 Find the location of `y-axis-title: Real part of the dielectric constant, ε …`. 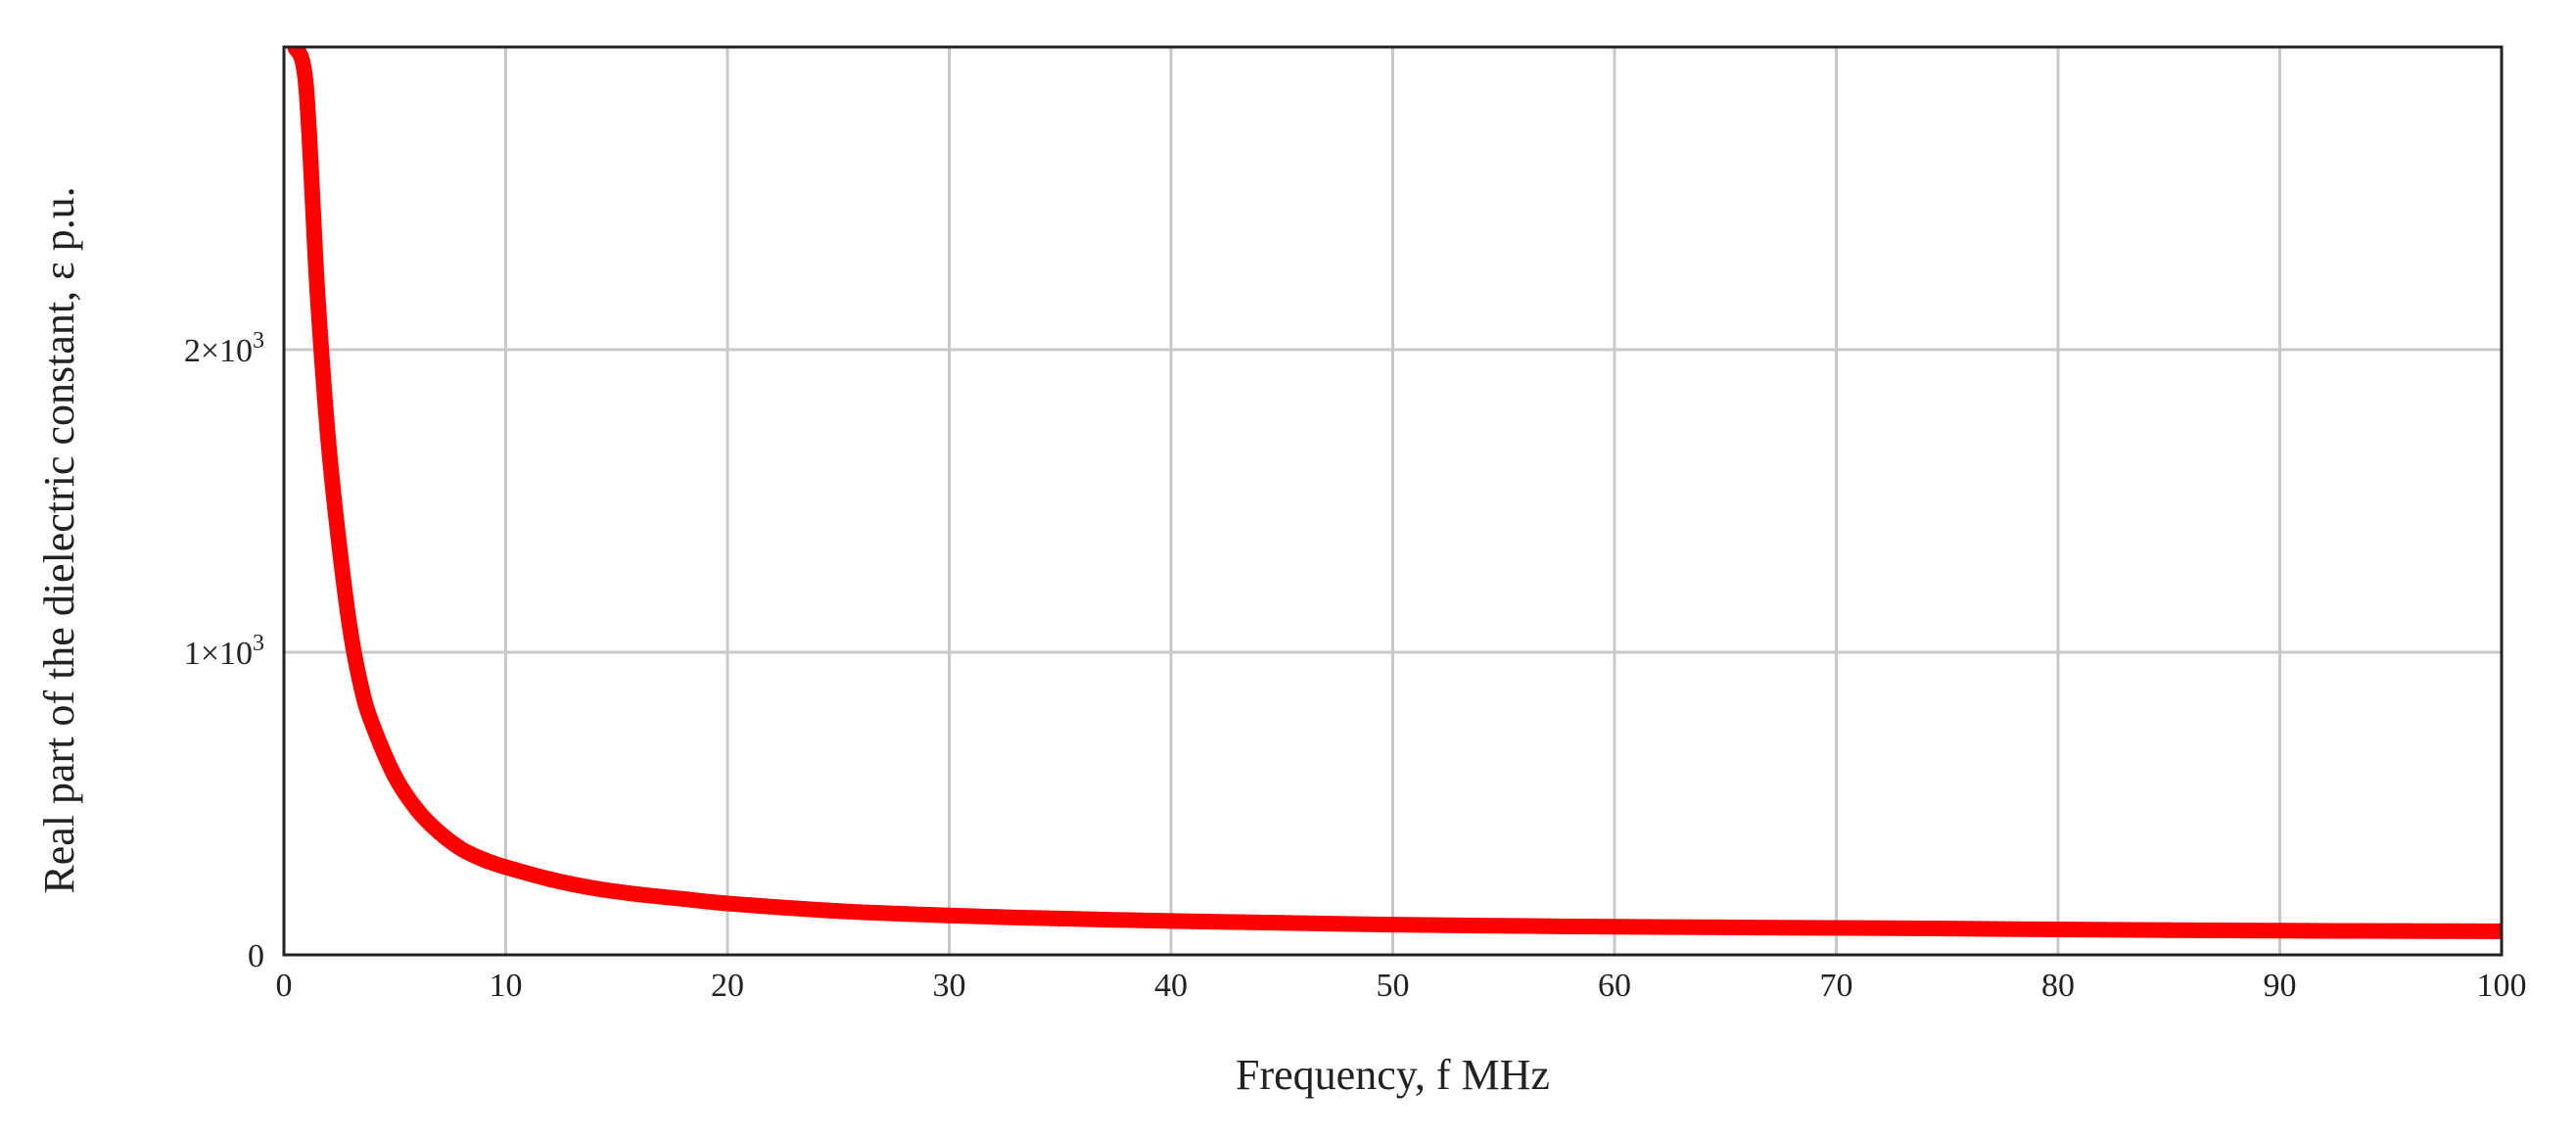

y-axis-title: Real part of the dielectric constant, ε … is located at coordinates (59, 540).